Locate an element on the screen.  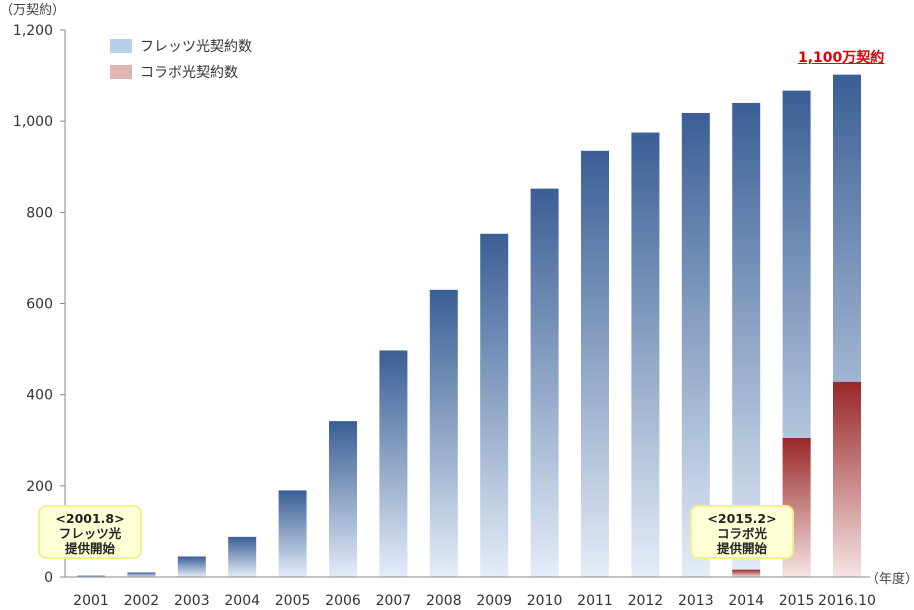
y-tick-label: 600 is located at coordinates (39, 305).